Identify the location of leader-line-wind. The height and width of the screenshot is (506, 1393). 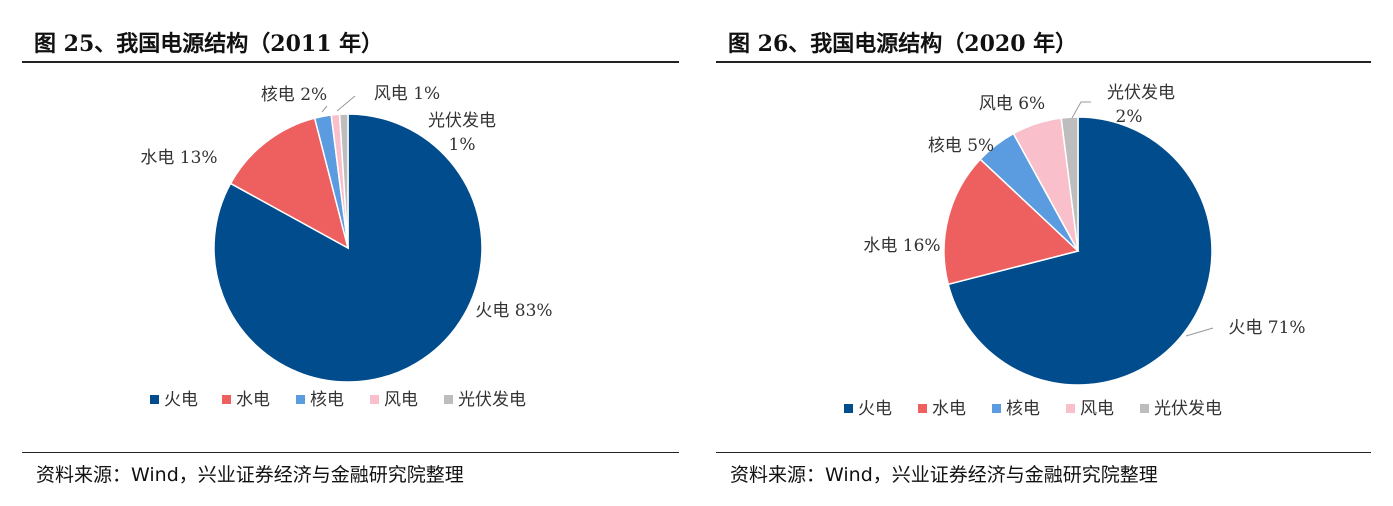
(346, 103).